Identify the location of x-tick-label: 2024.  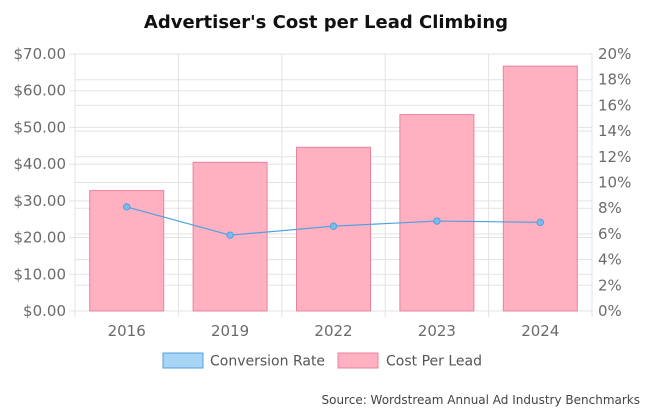
(540, 331).